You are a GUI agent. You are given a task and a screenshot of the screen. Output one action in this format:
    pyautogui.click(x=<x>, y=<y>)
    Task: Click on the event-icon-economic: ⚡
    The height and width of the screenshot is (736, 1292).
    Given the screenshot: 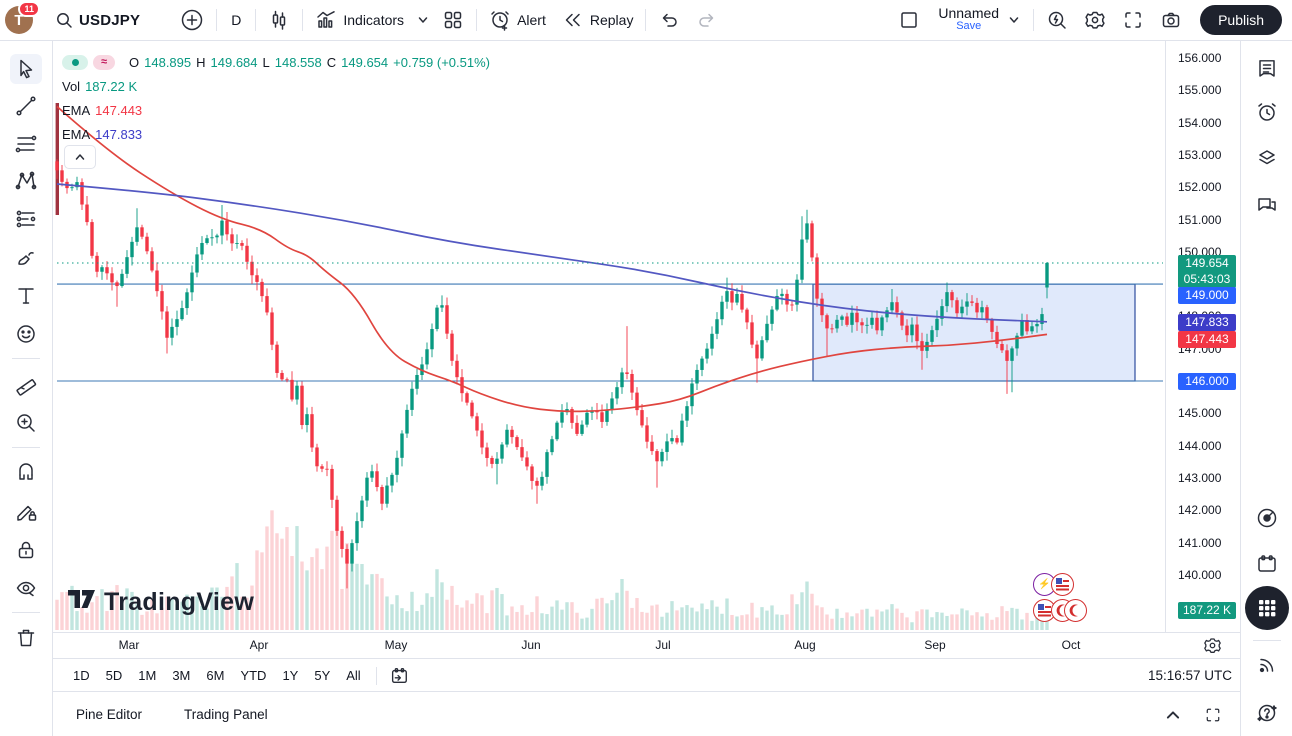 What is the action you would take?
    pyautogui.click(x=1044, y=584)
    